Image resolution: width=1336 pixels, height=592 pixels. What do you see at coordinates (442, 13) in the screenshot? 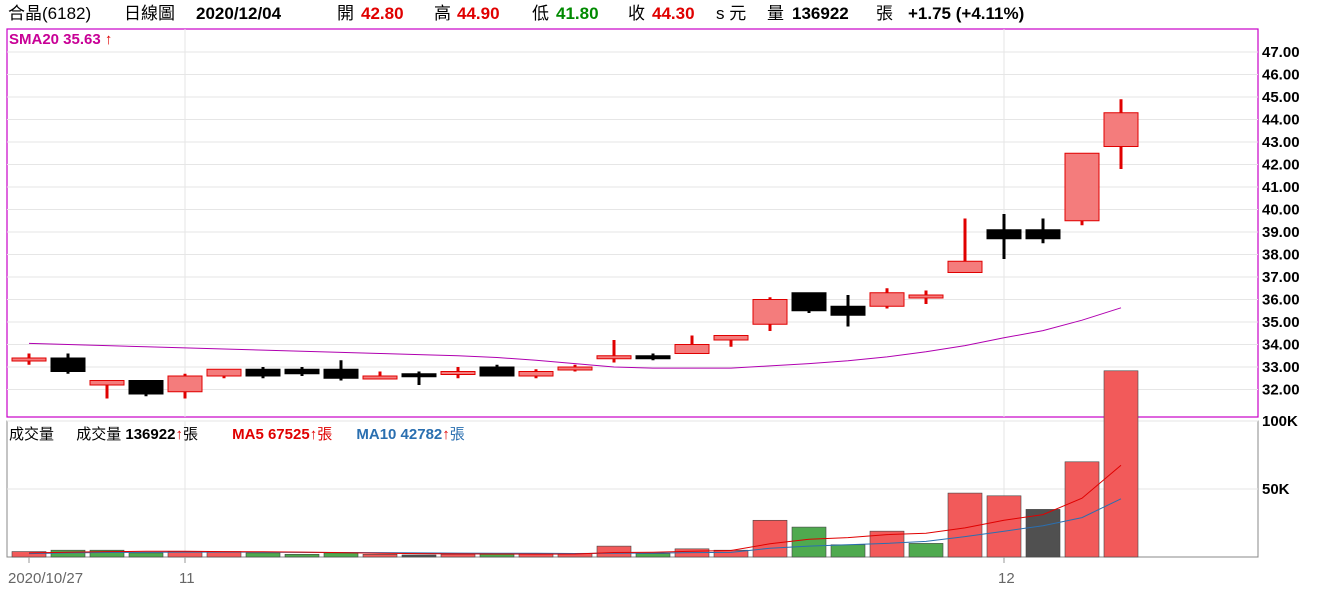
I see `high-label: 高` at bounding box center [442, 13].